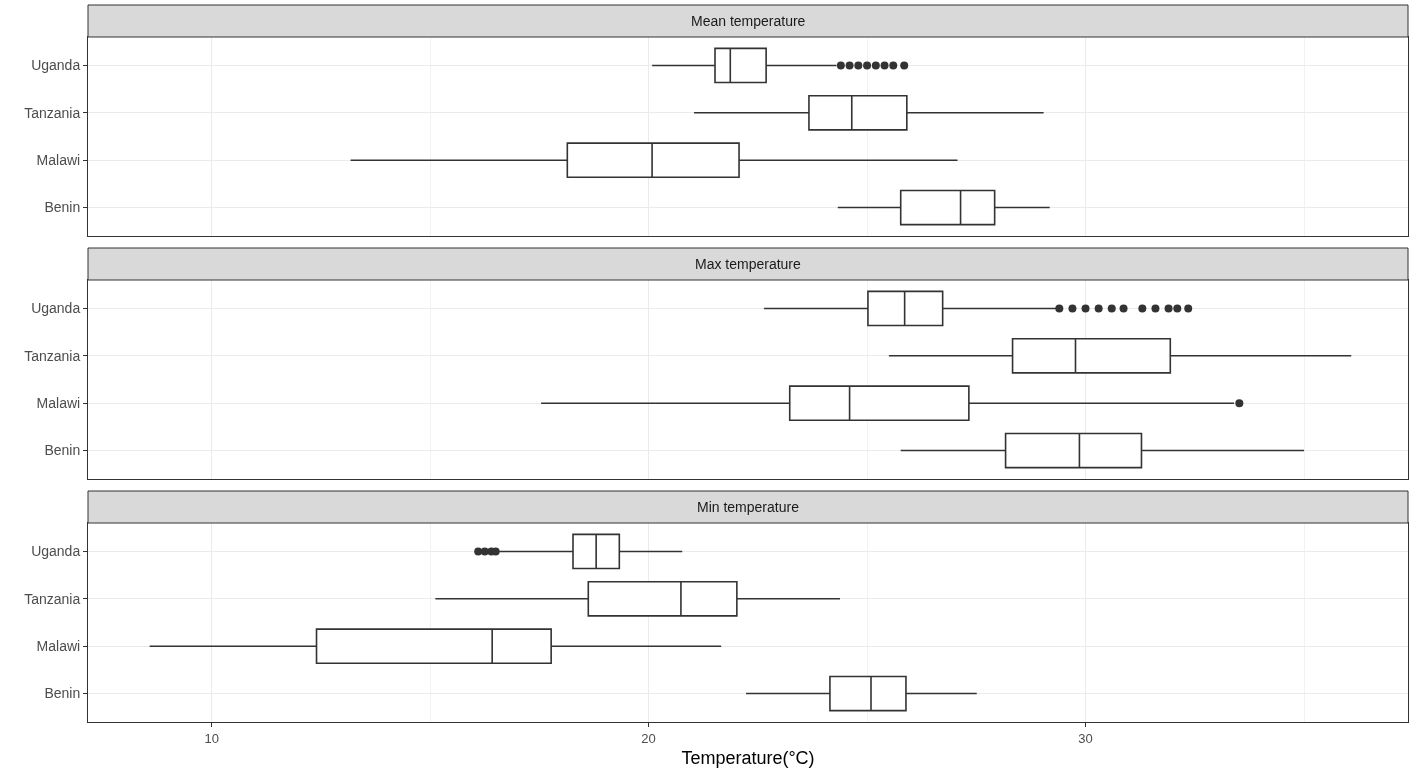  What do you see at coordinates (211, 738) in the screenshot?
I see `x-tick-label: 10` at bounding box center [211, 738].